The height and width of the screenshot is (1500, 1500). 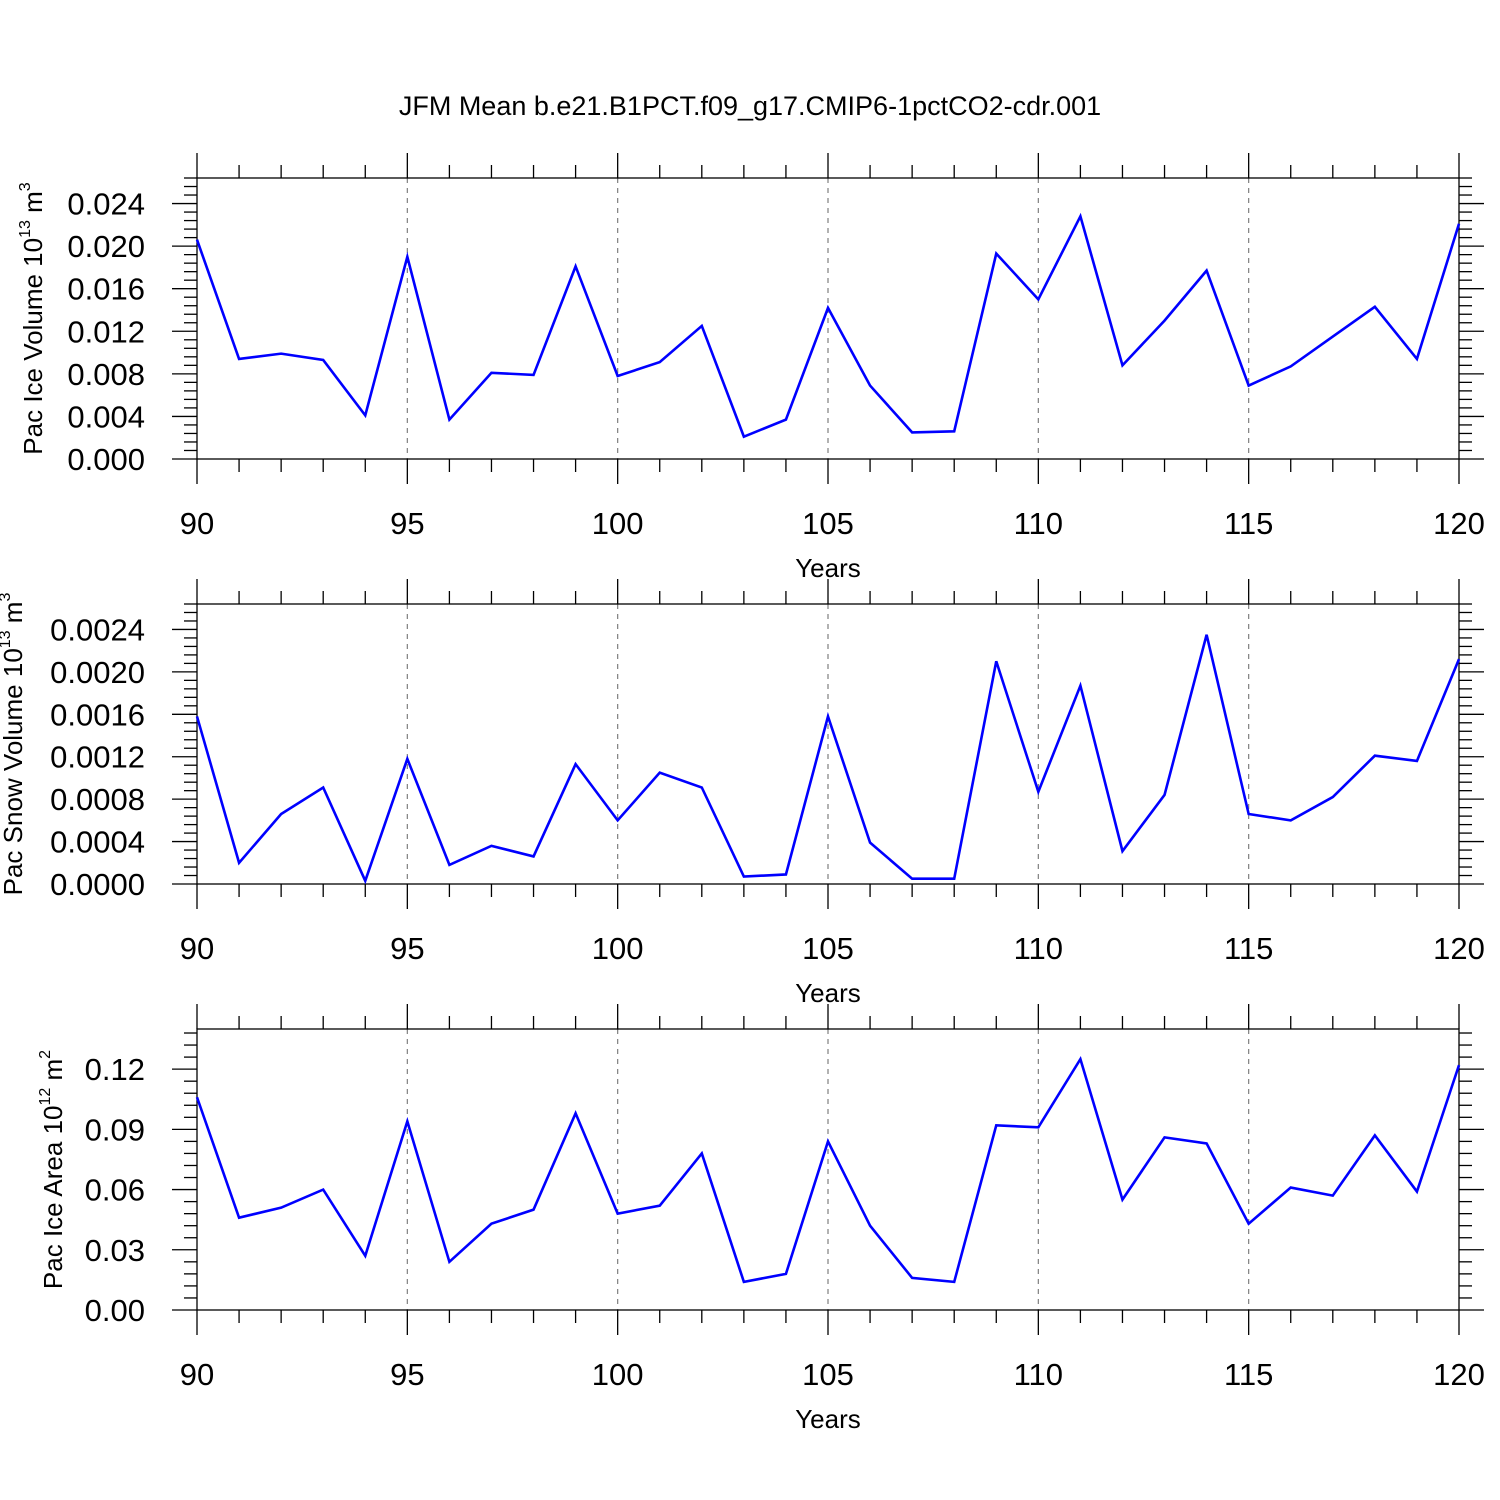 I want to click on y-tick-label: 0.024, so click(x=106, y=204).